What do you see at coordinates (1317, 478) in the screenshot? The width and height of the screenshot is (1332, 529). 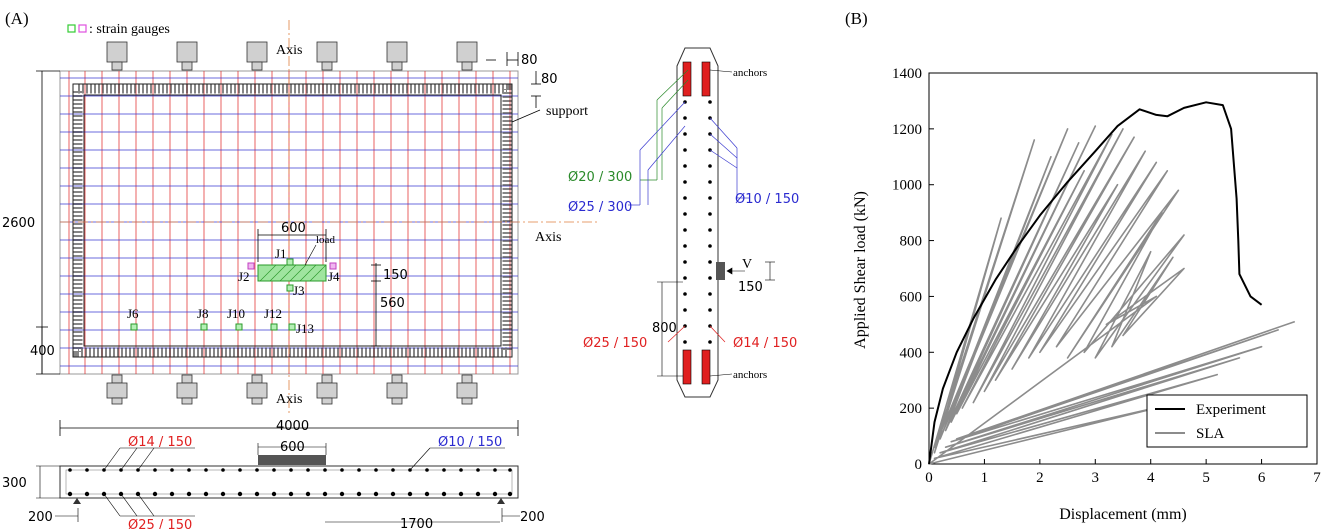 I see `x-tick-label: 7` at bounding box center [1317, 478].